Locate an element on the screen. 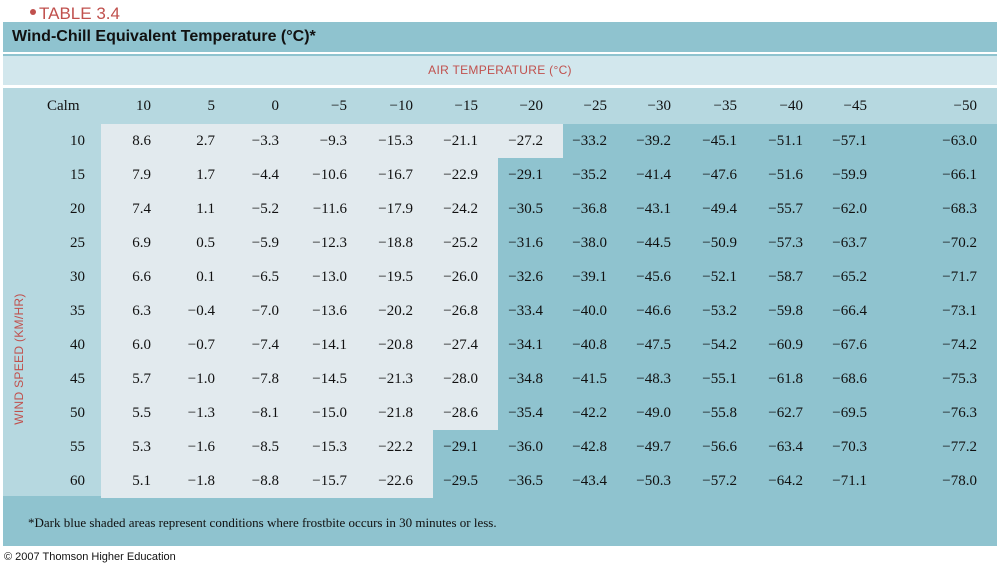 This screenshot has height=569, width=1000. wind-chill-value: 2.7 is located at coordinates (205, 141).